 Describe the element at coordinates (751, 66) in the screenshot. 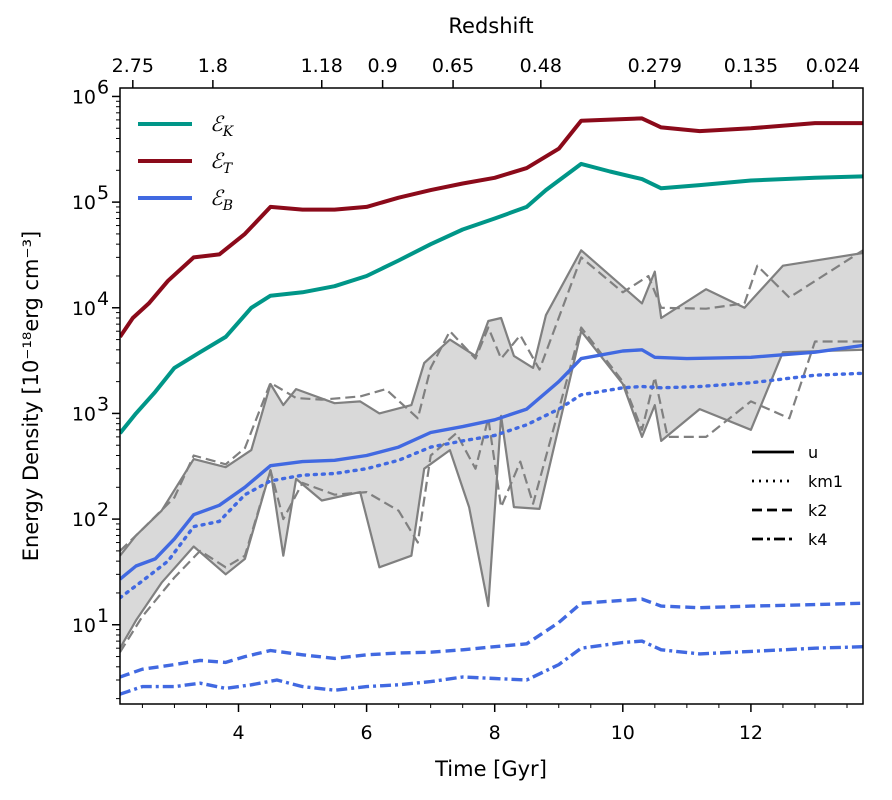

I see `top-tick-label: 0.135` at that location.